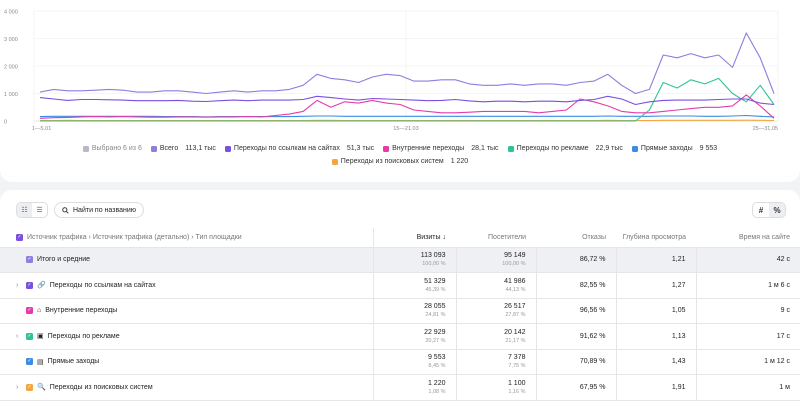 Image resolution: width=800 pixels, height=401 pixels. I want to click on legend-item: Всего 113,1 тыс, so click(183, 148).